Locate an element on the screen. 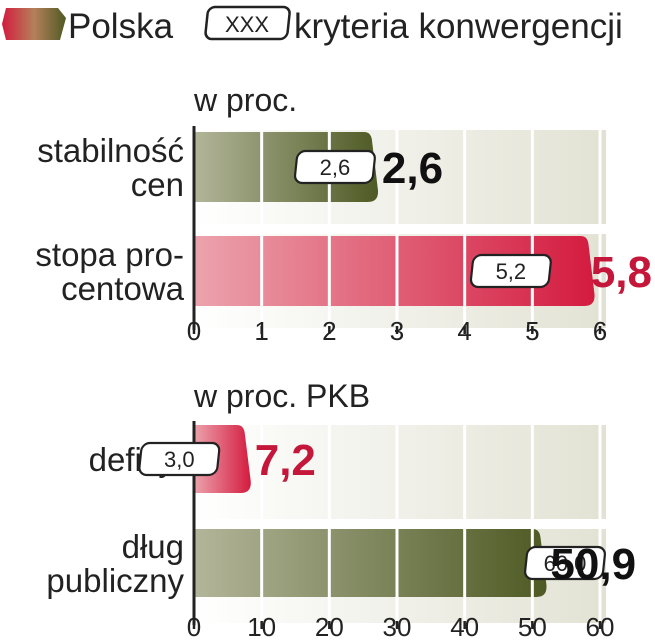  legend-polska-swatch is located at coordinates (34, 24).